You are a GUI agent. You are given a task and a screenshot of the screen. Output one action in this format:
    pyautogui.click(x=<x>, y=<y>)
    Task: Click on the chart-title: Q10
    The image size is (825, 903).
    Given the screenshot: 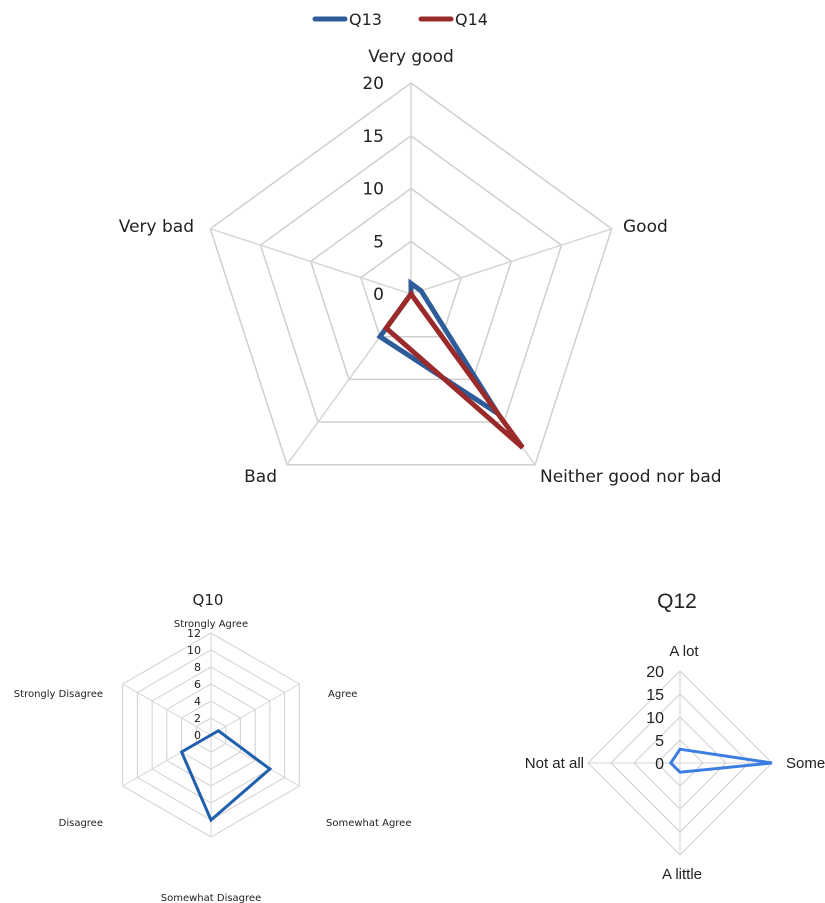 What is the action you would take?
    pyautogui.click(x=208, y=600)
    